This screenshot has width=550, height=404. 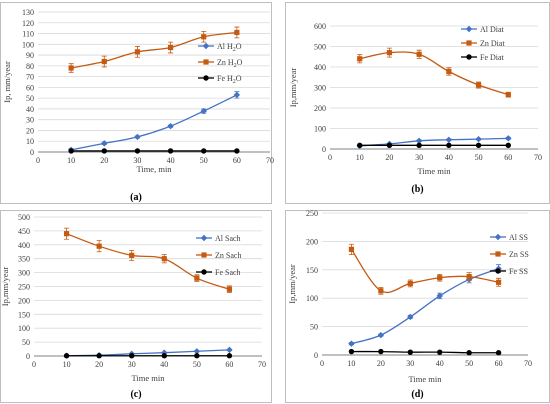 I want to click on y-tick-label: 400, so click(x=320, y=67).